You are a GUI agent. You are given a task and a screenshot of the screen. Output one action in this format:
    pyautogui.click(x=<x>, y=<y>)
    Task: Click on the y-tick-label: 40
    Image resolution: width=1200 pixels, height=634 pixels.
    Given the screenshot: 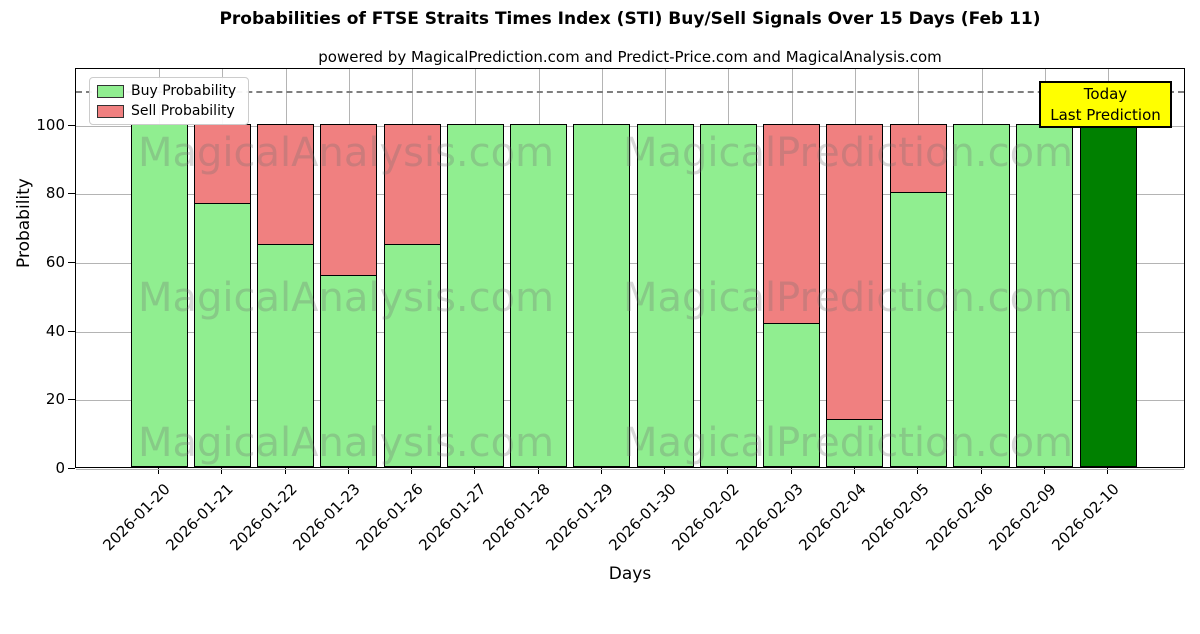 What is the action you would take?
    pyautogui.click(x=55, y=330)
    